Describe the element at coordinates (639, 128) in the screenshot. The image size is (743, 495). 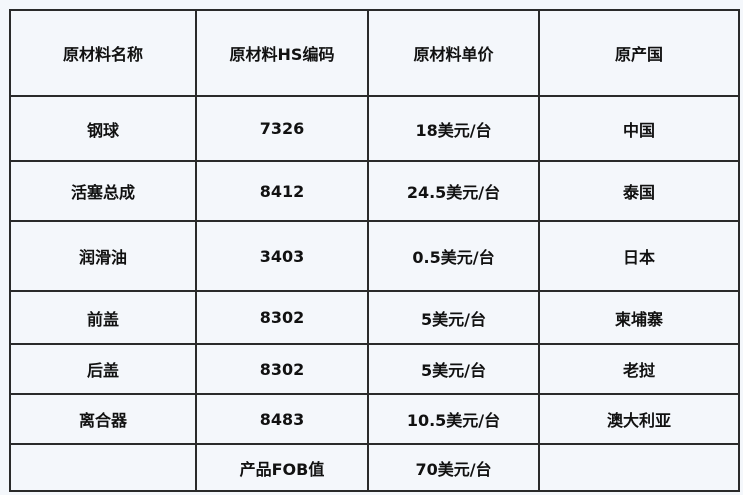
I see `cell-origin: 中国` at that location.